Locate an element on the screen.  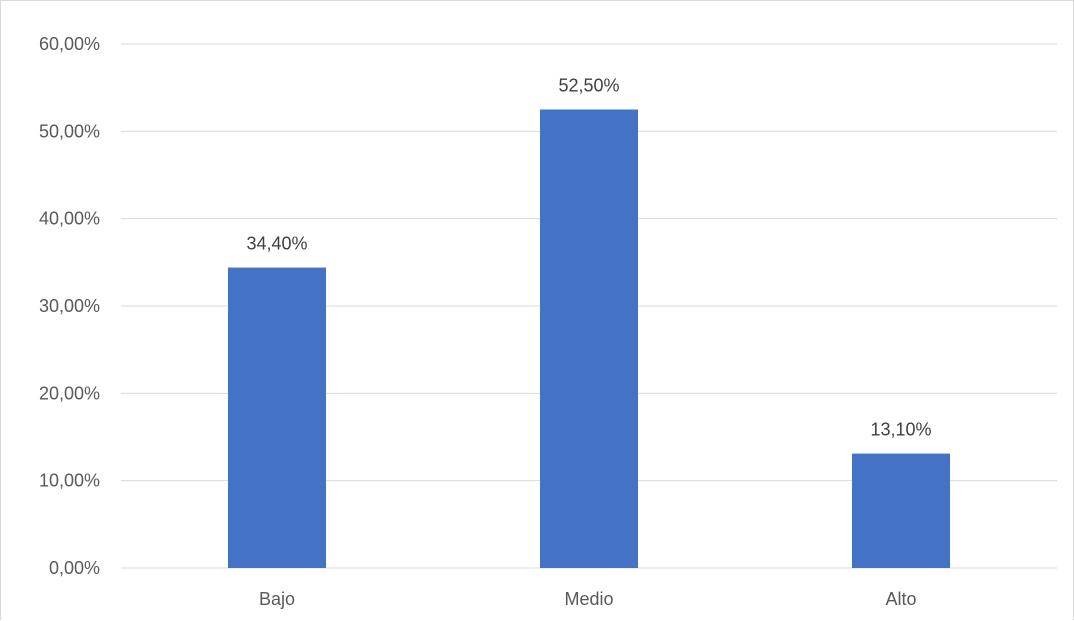
data-label: 13,10% is located at coordinates (900, 430).